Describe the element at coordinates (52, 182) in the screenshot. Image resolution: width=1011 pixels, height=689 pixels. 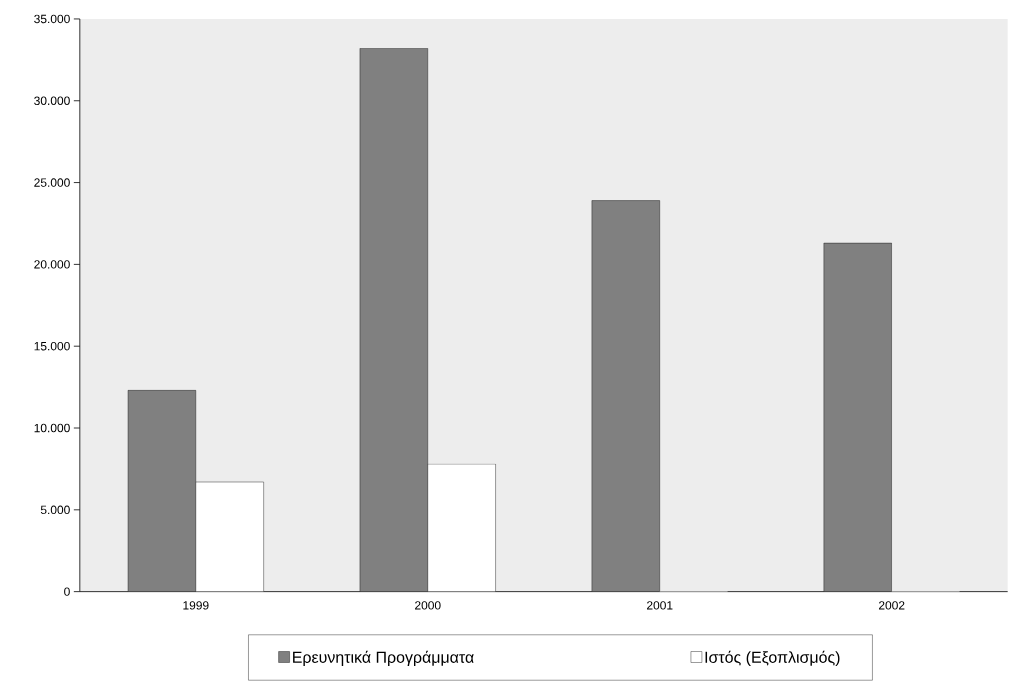
I see `y-tick-label: 25.000` at that location.